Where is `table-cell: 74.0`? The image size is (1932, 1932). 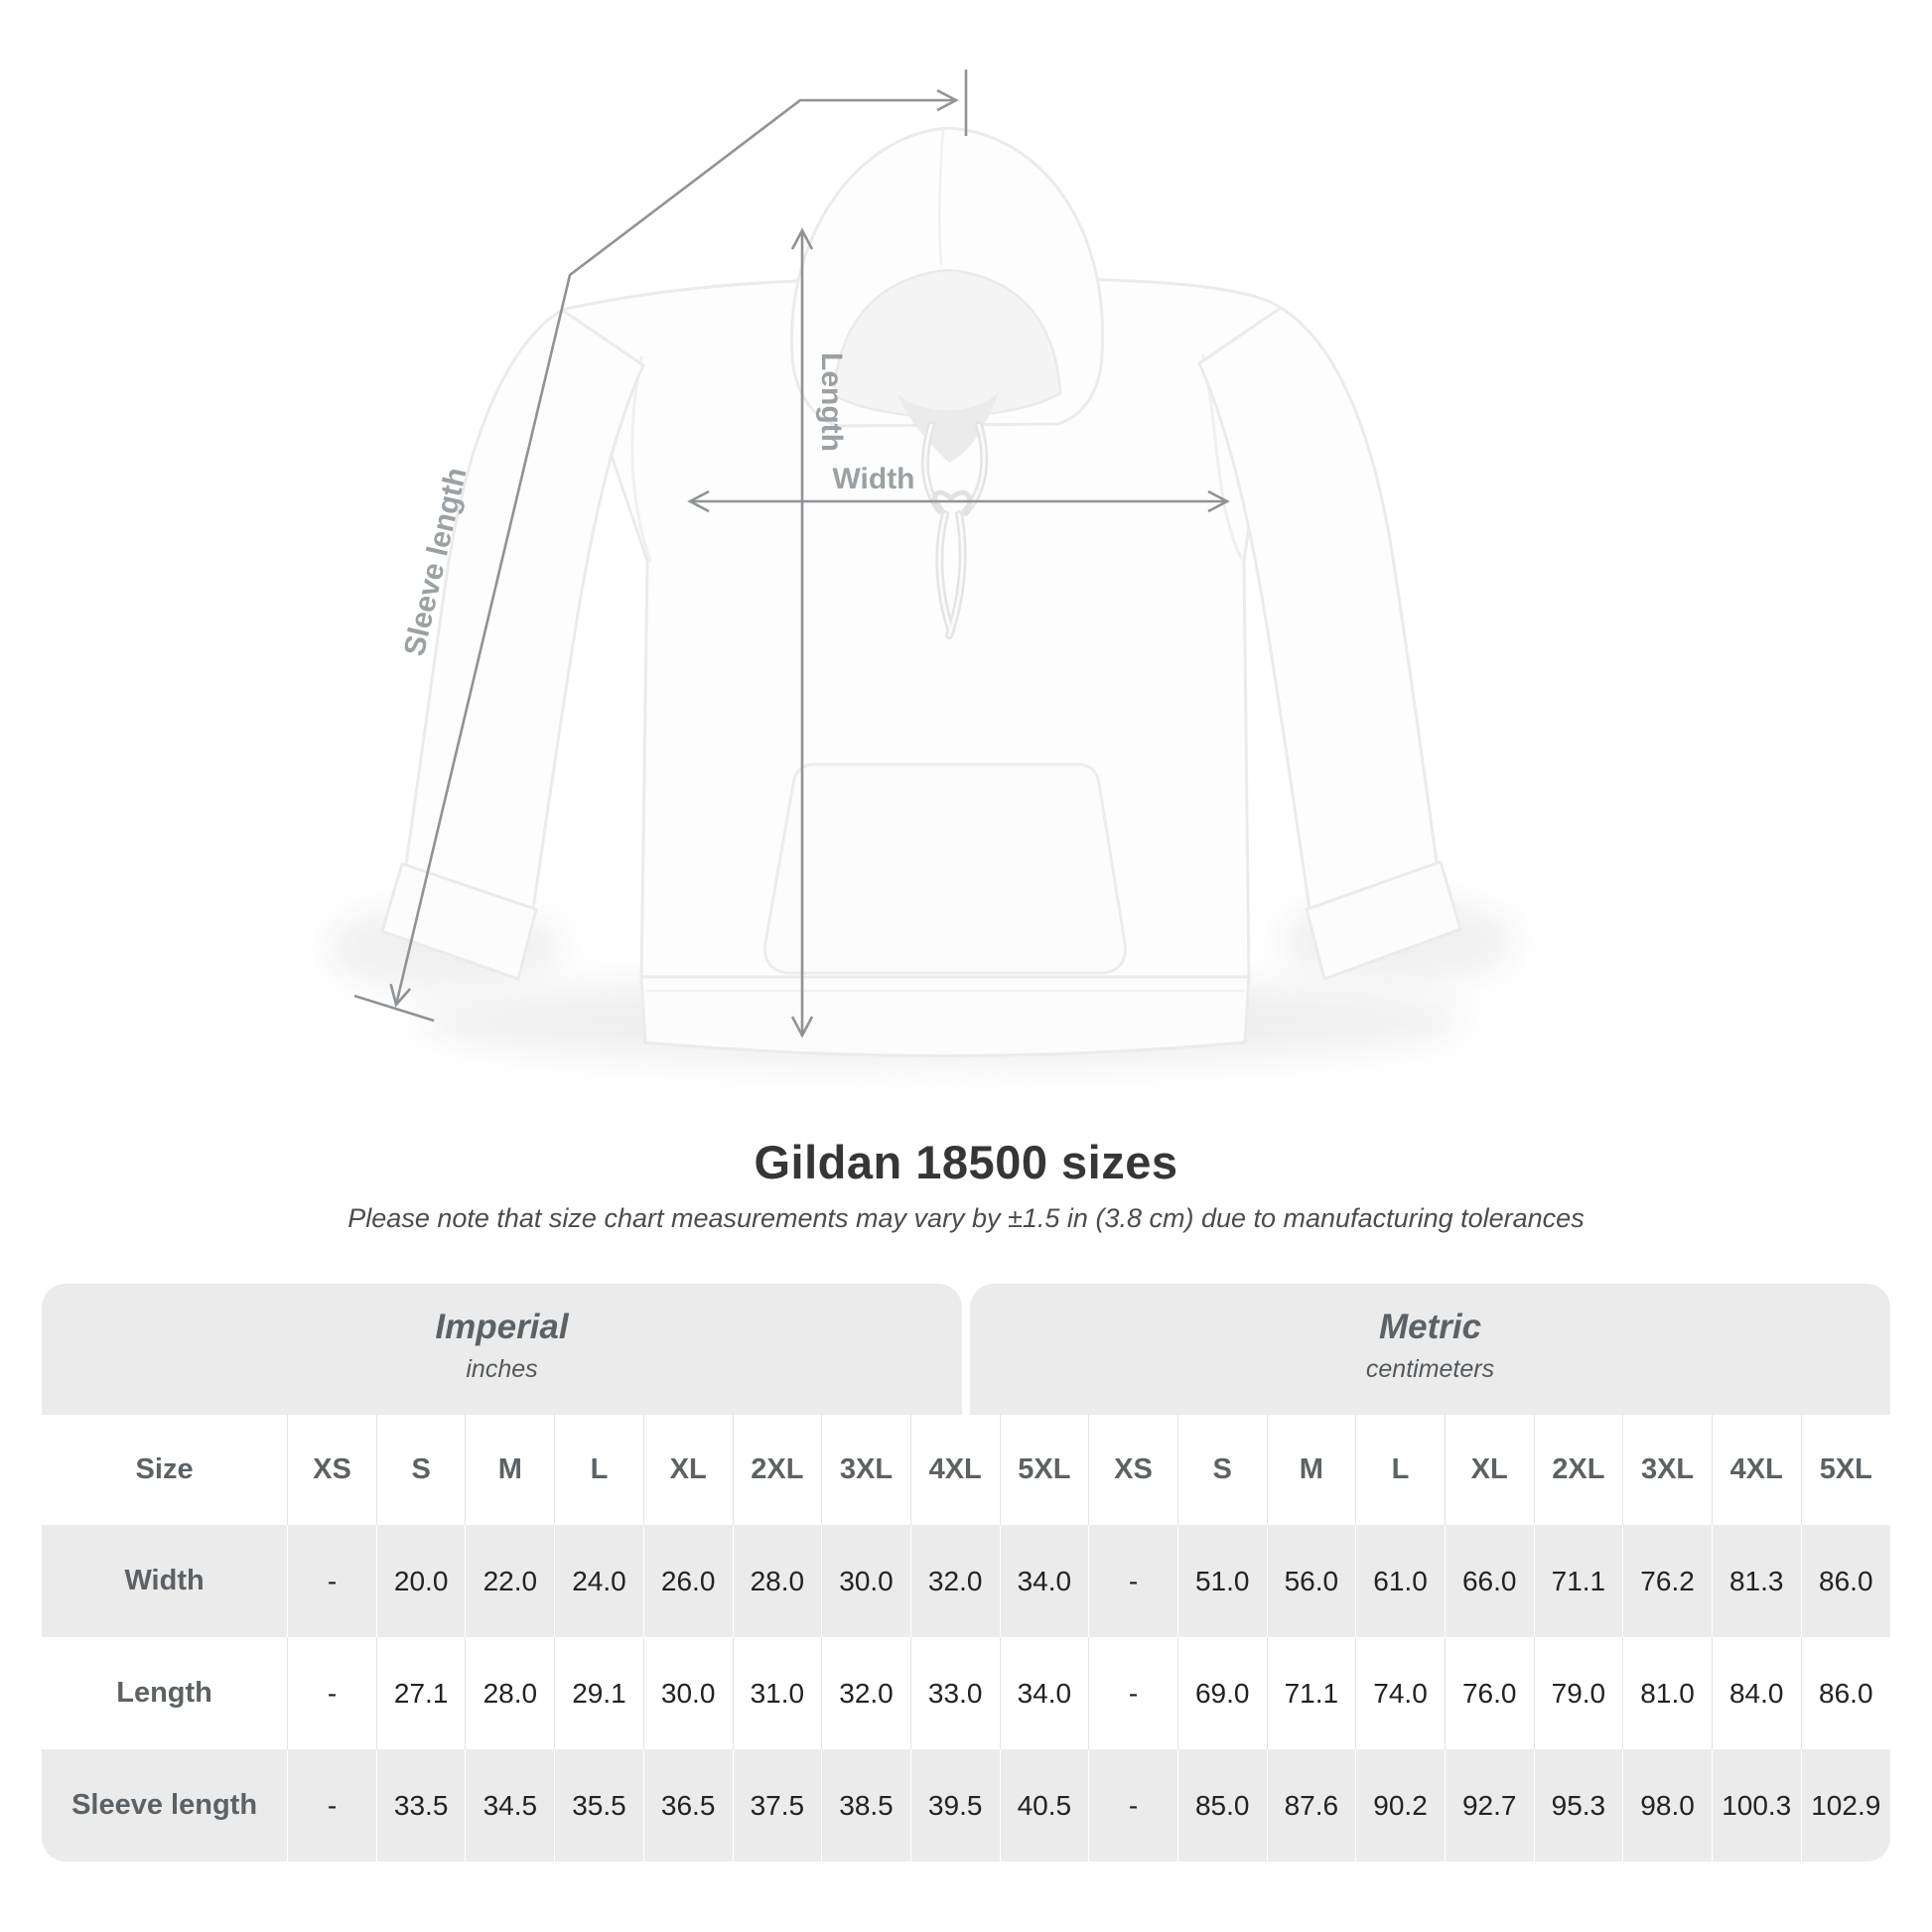
table-cell: 74.0 is located at coordinates (1401, 1693).